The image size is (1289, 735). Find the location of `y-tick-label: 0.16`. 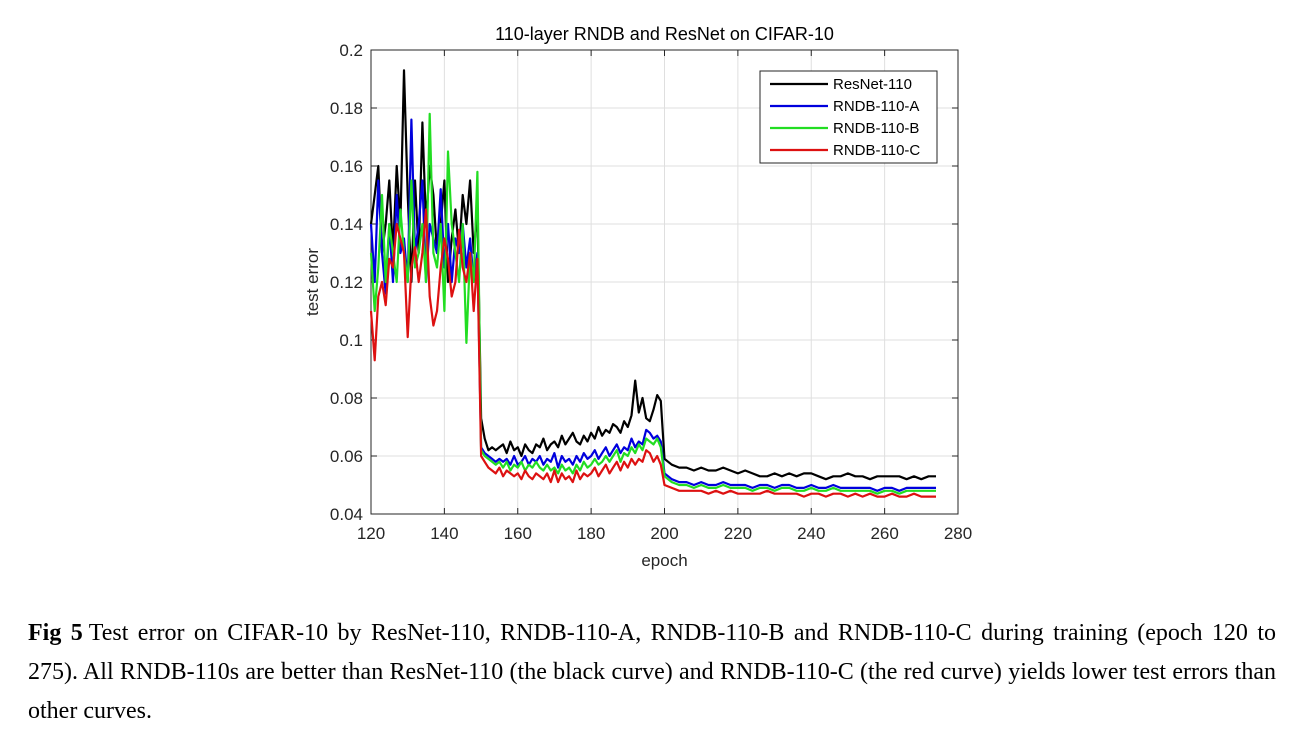

y-tick-label: 0.16 is located at coordinates (346, 166).